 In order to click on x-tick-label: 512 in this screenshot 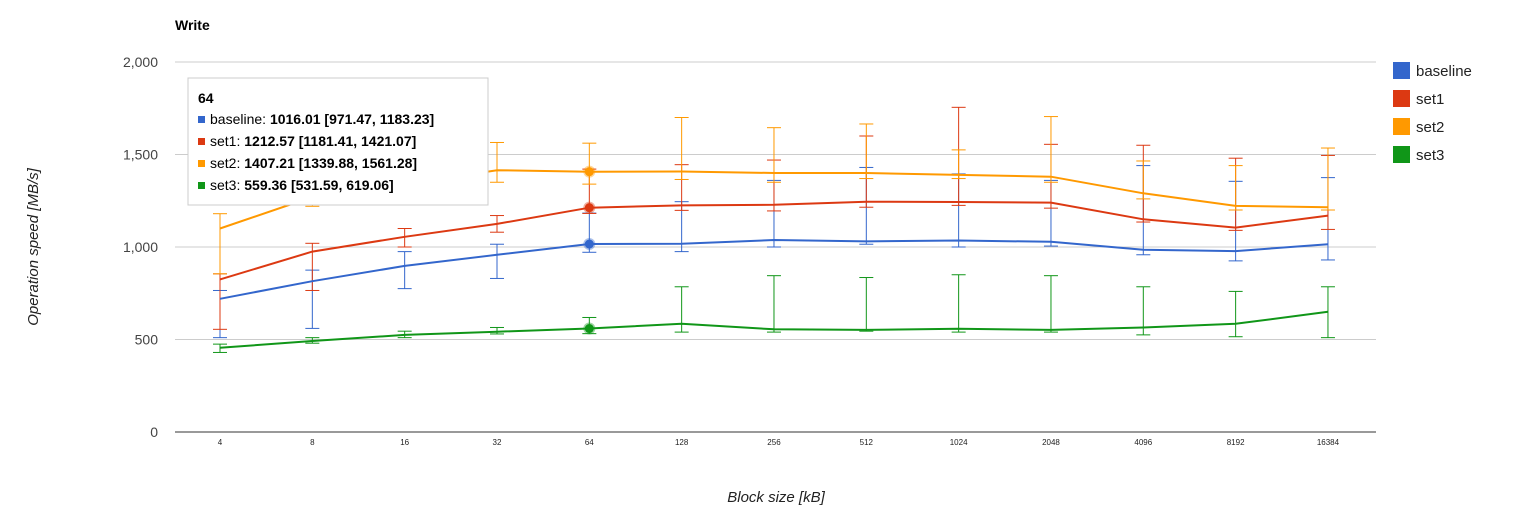, I will do `click(867, 442)`.